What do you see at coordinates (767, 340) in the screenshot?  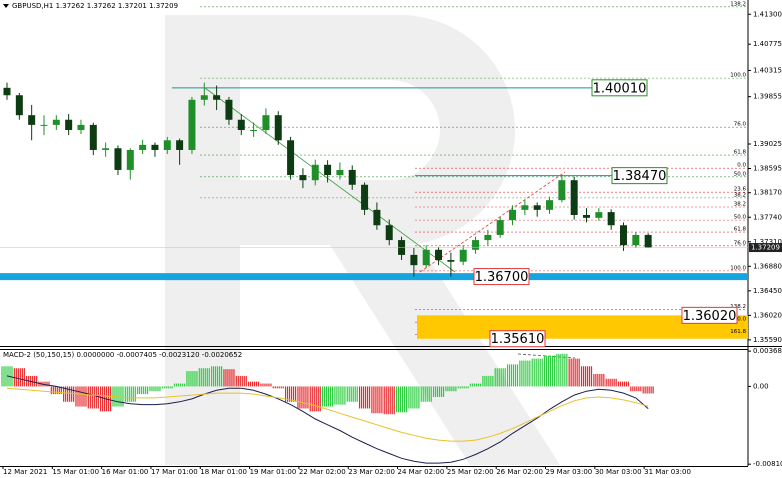 I see `y-tick-label: 1.35590` at bounding box center [767, 340].